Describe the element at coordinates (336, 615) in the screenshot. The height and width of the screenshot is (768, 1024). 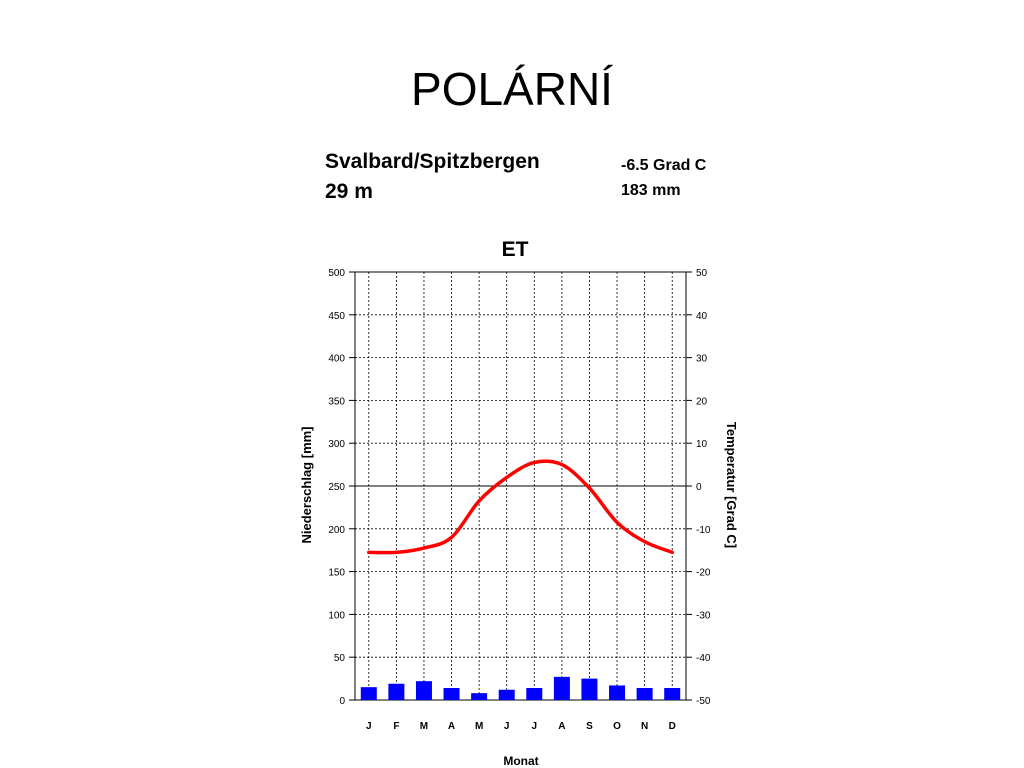
I see `y-tick-label: 100` at that location.